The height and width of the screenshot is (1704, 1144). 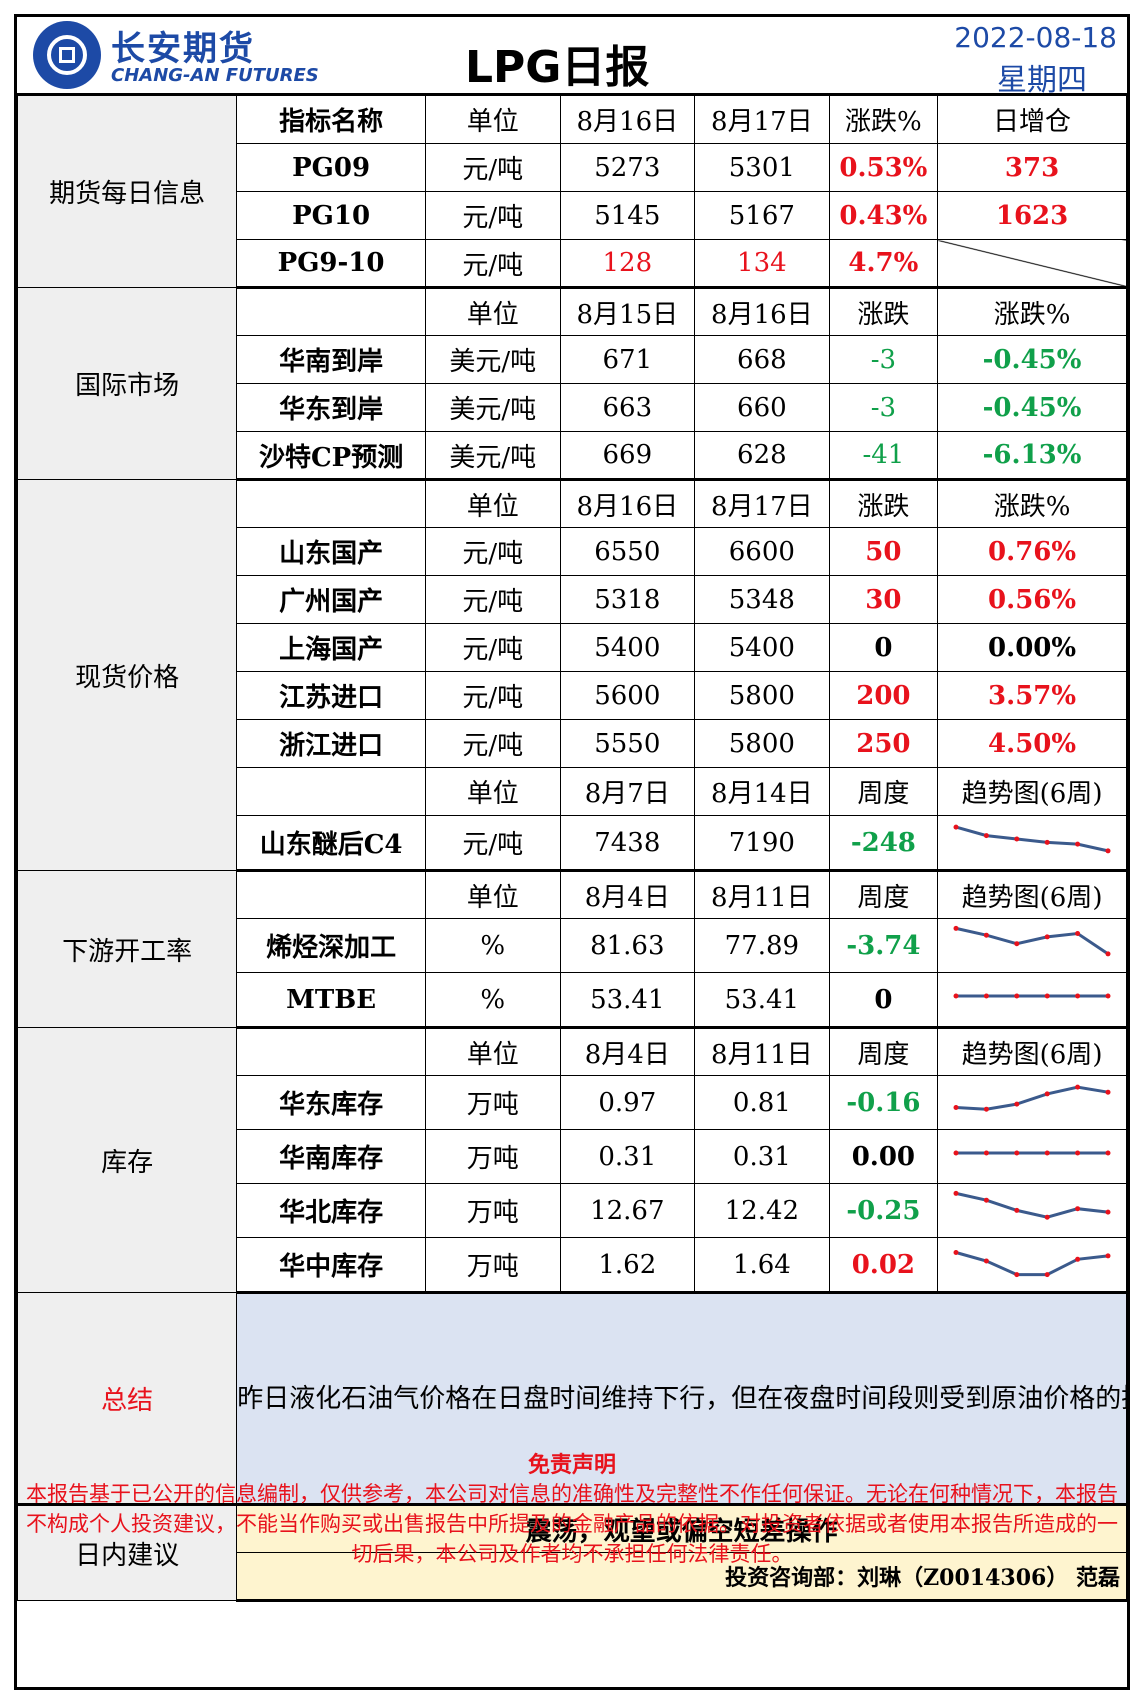 What do you see at coordinates (762, 119) in the screenshot?
I see `header-date2: 8月17日` at bounding box center [762, 119].